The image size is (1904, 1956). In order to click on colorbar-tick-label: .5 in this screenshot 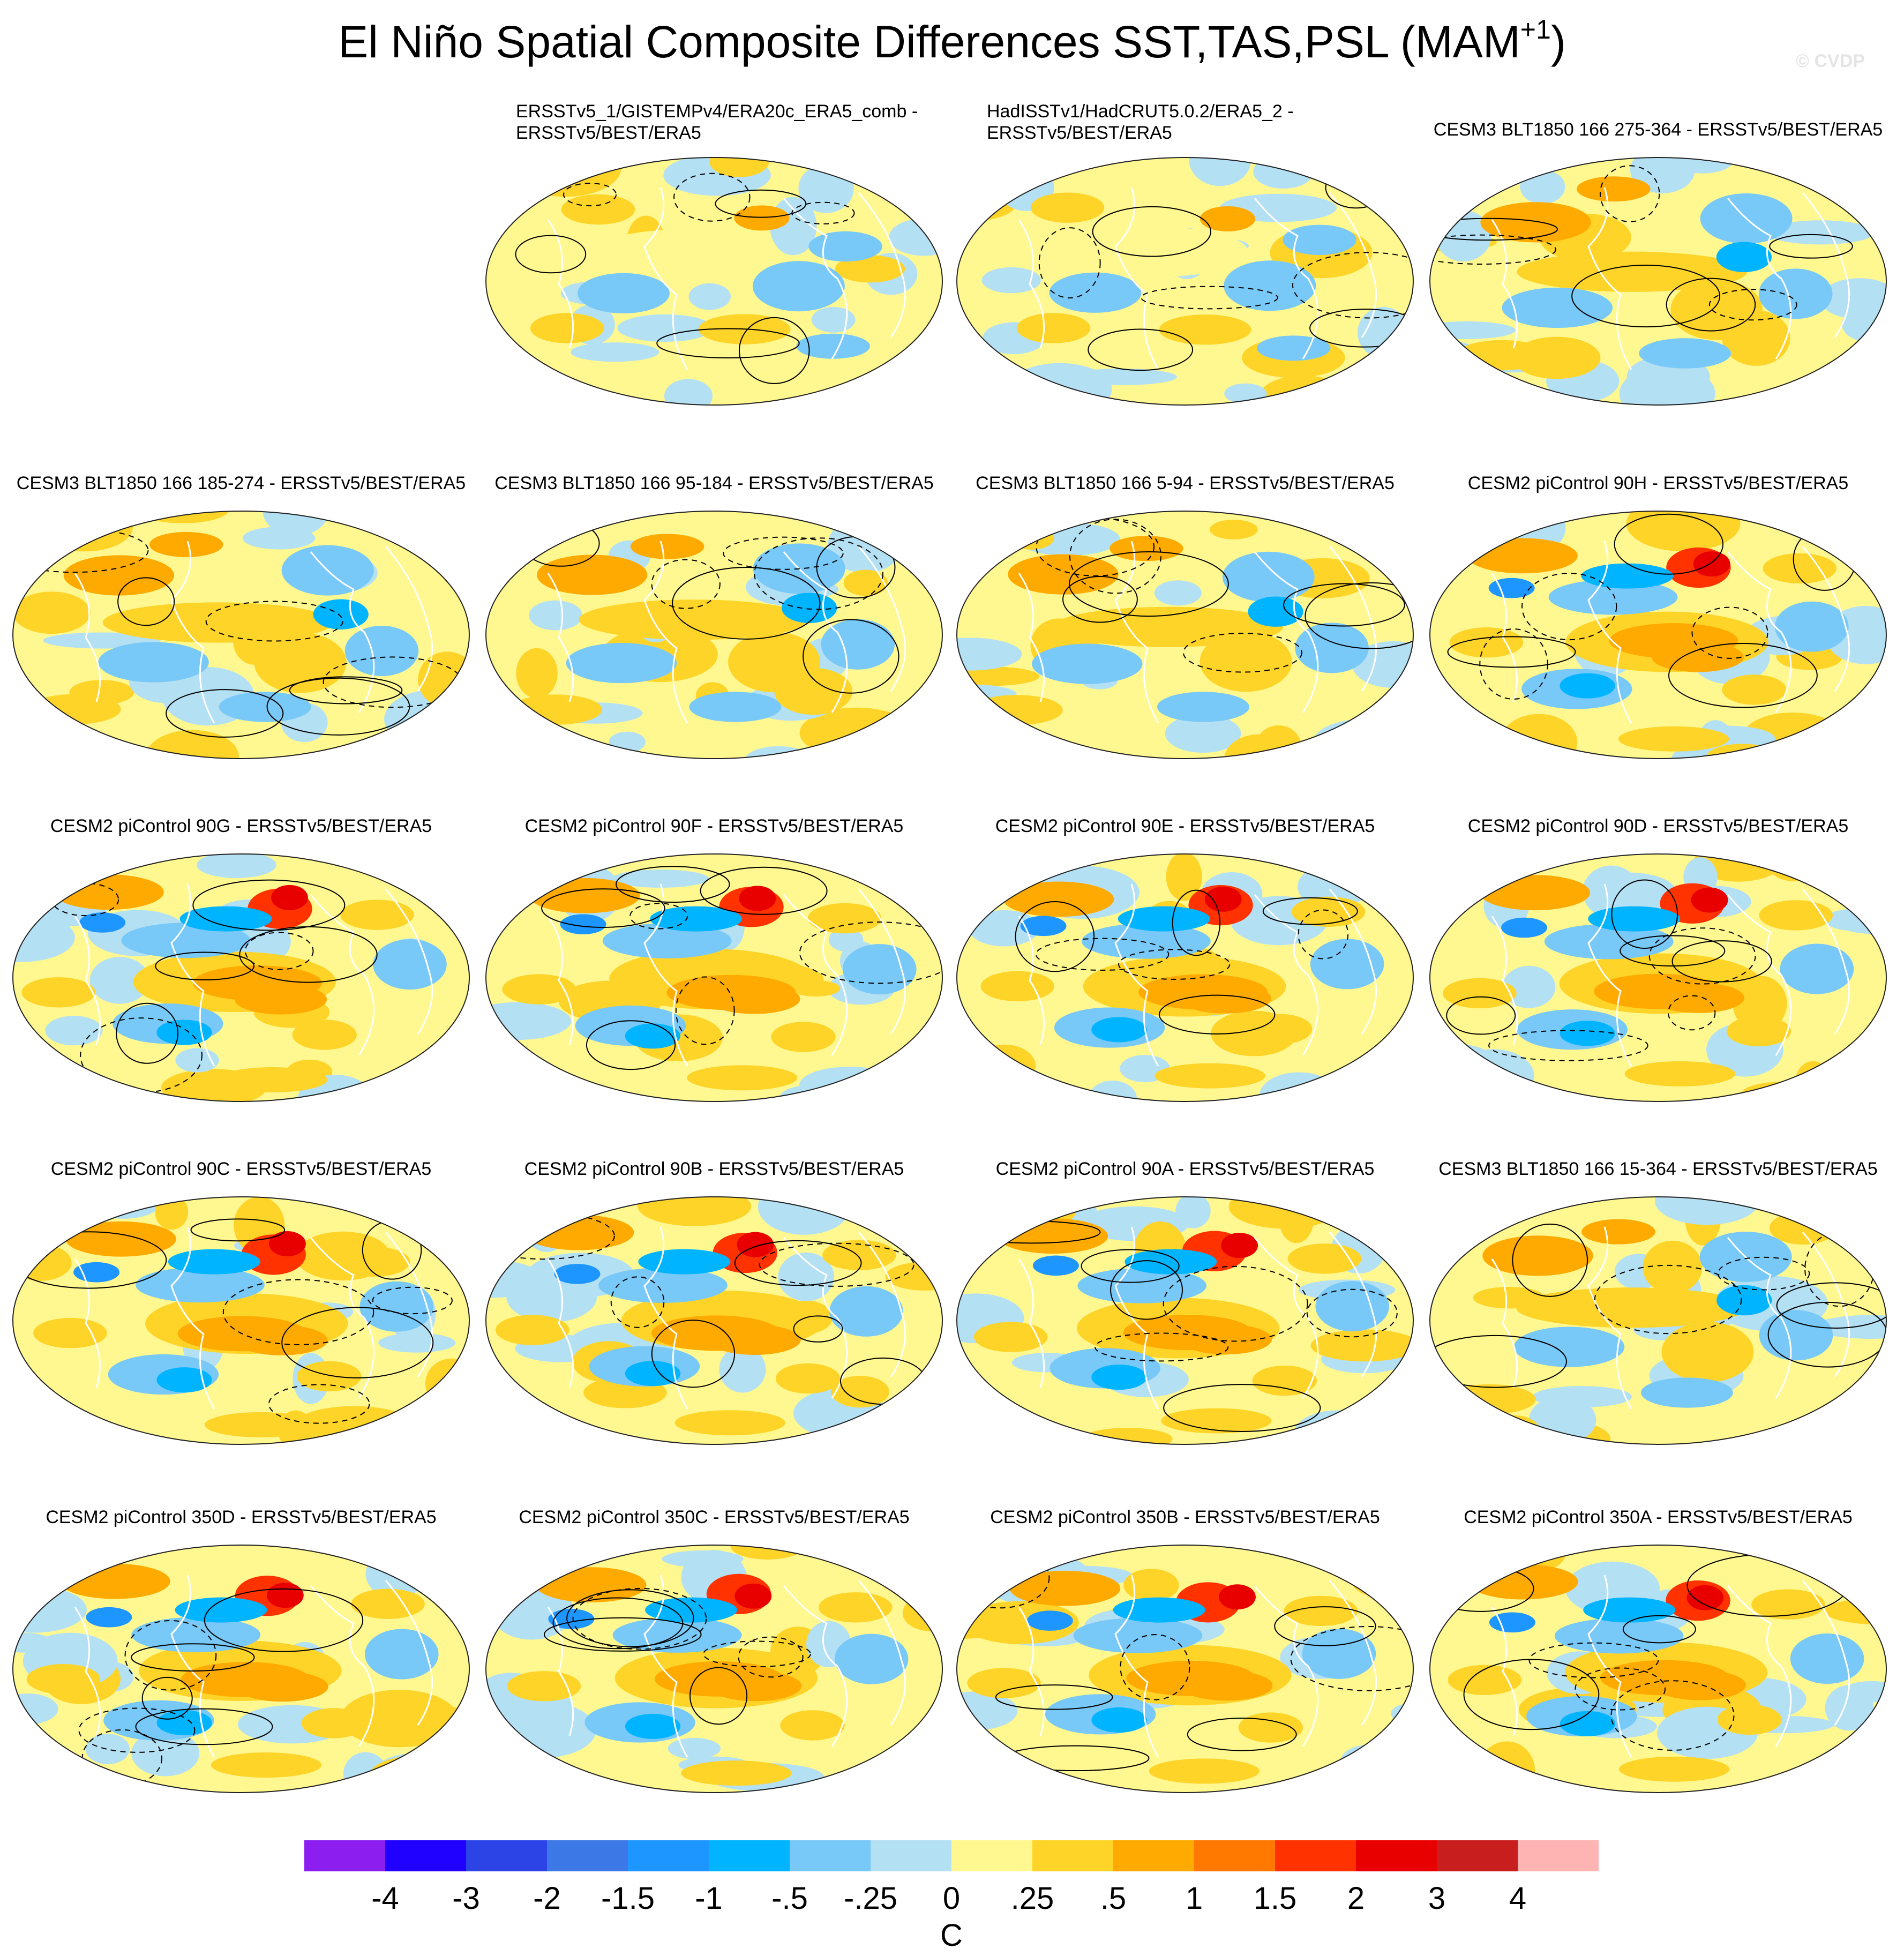, I will do `click(1113, 1898)`.